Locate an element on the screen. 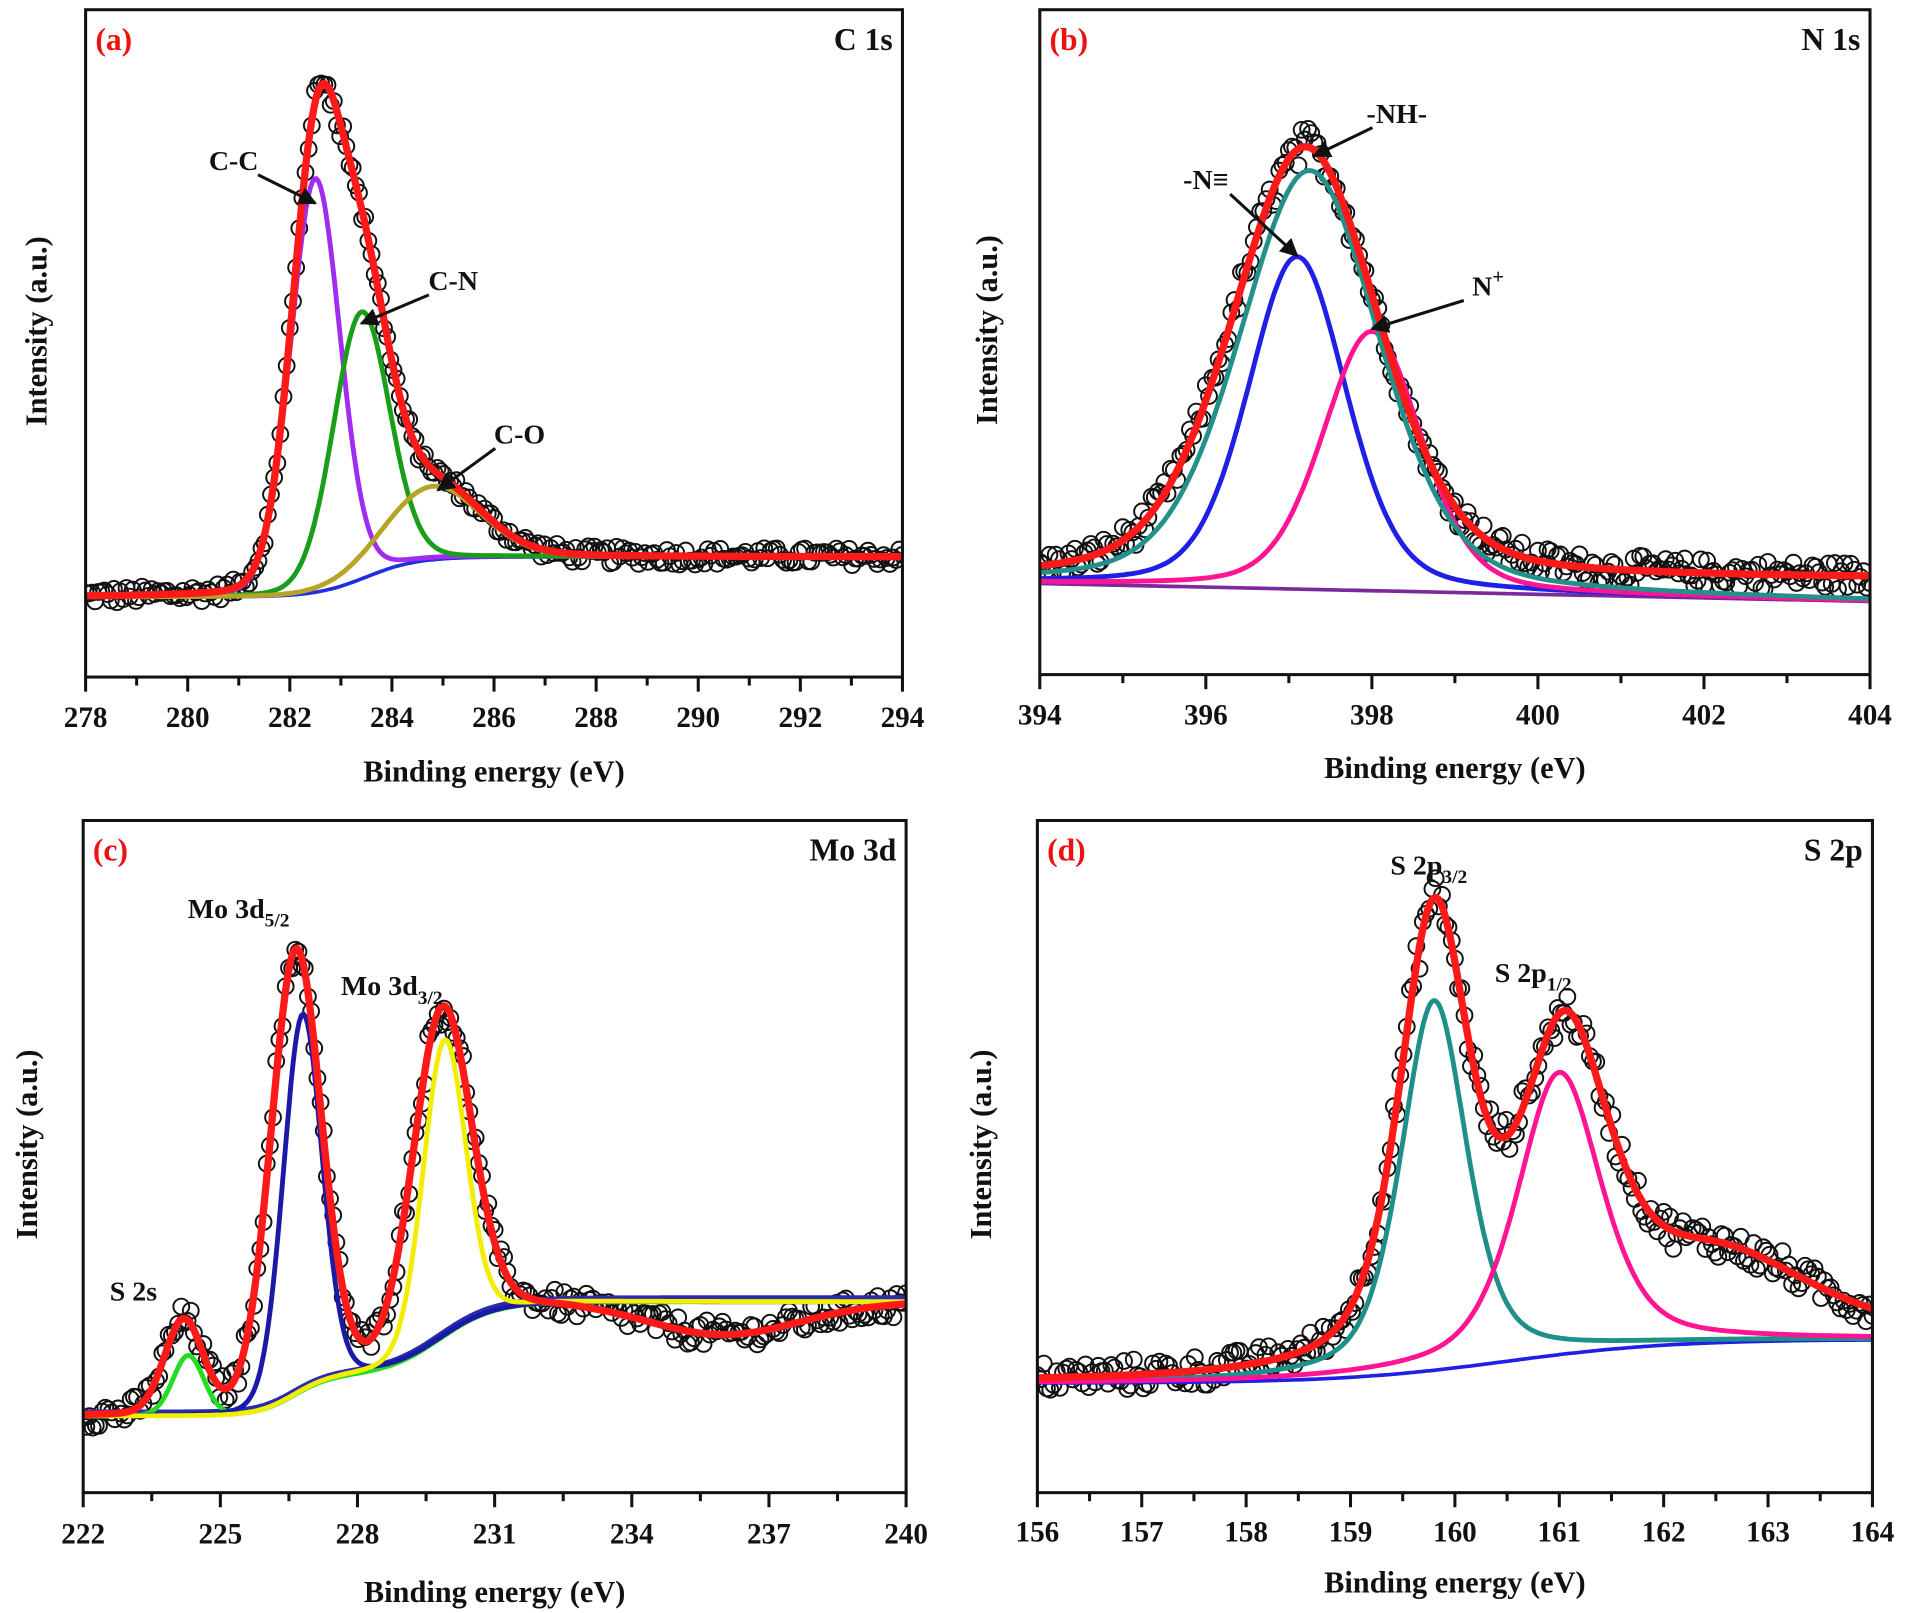  x-tick-label: 231 is located at coordinates (495, 1535).